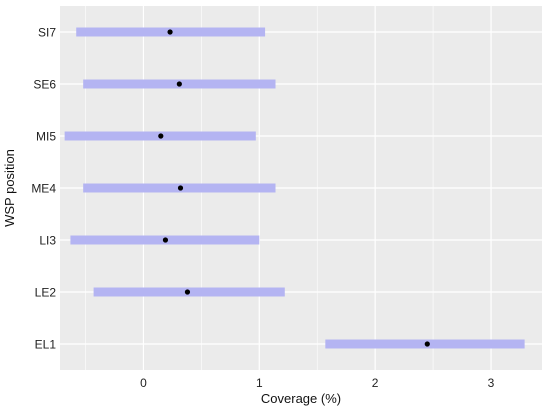 The height and width of the screenshot is (409, 550). Describe the element at coordinates (46, 345) in the screenshot. I see `y-tick-label: EL1` at that location.